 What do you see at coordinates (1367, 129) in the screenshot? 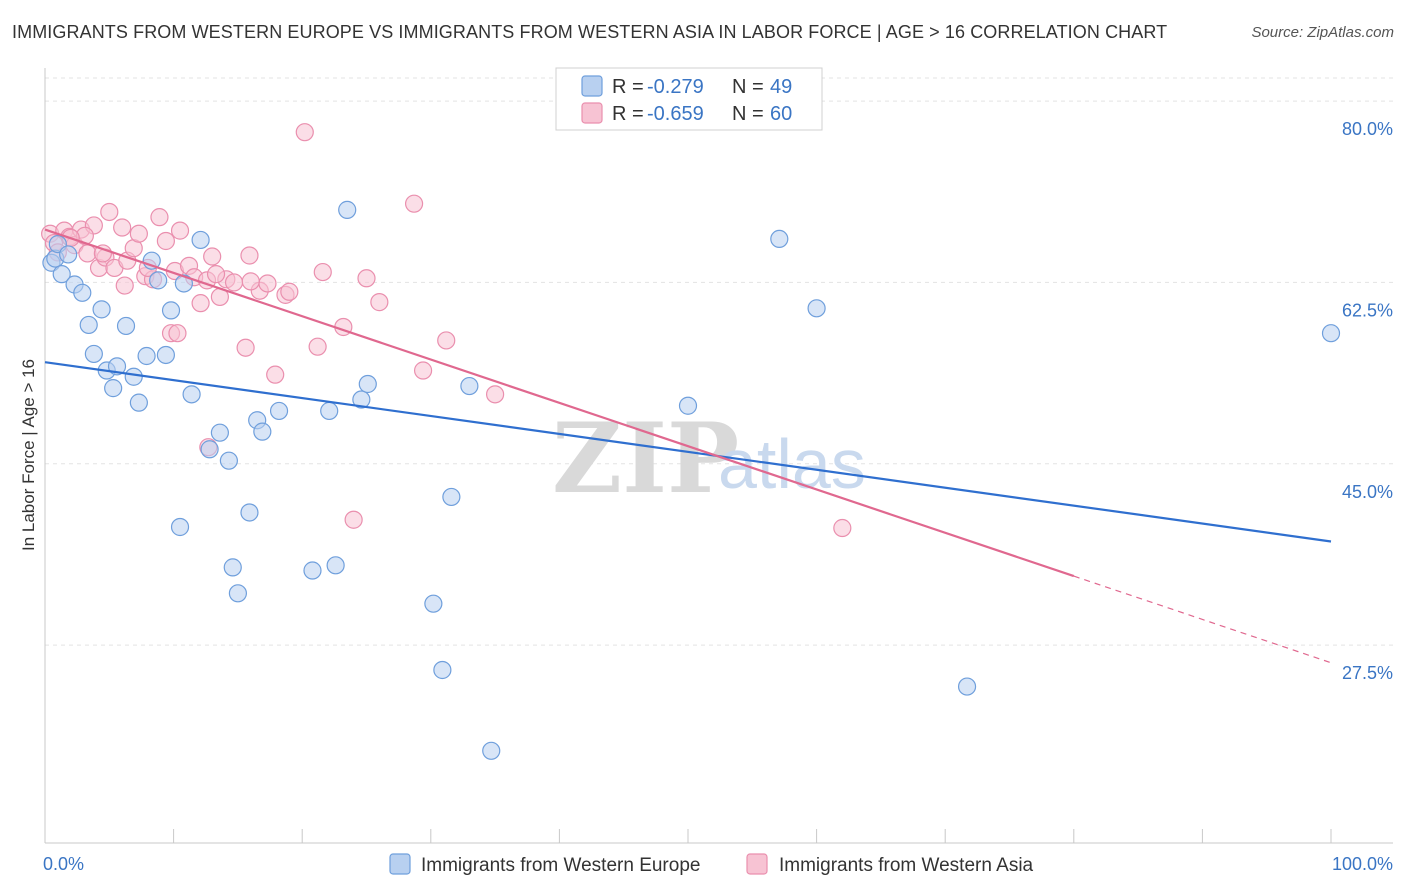
I see `y-tick-label-0: 80.0%` at bounding box center [1367, 129].